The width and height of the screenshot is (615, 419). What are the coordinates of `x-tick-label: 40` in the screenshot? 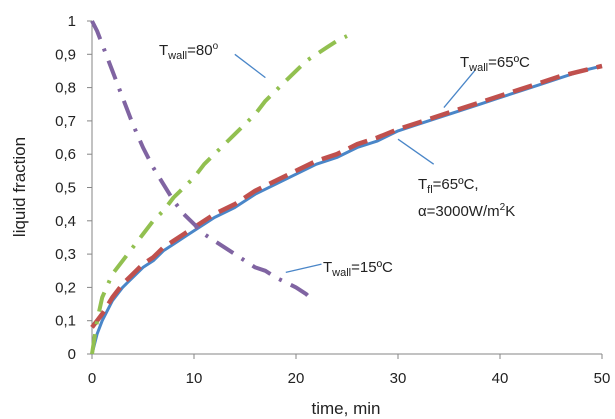 It's located at (500, 378).